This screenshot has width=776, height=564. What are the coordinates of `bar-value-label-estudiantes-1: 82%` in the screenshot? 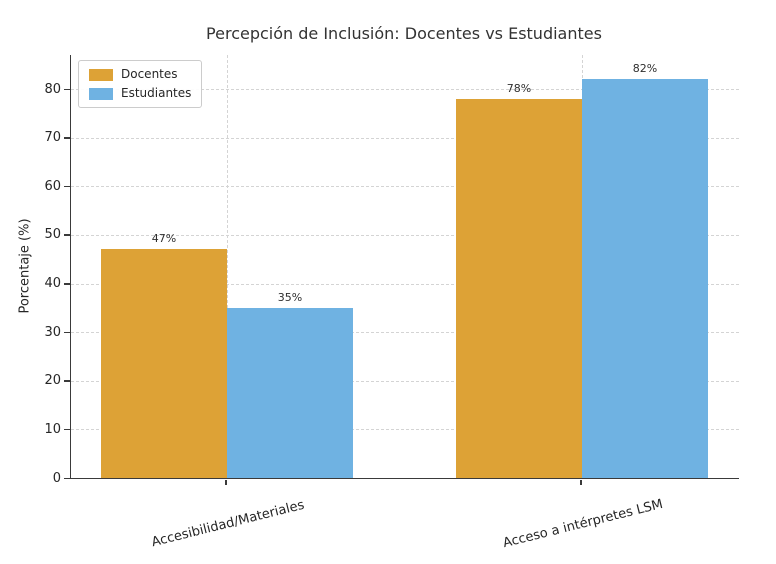 It's located at (645, 69).